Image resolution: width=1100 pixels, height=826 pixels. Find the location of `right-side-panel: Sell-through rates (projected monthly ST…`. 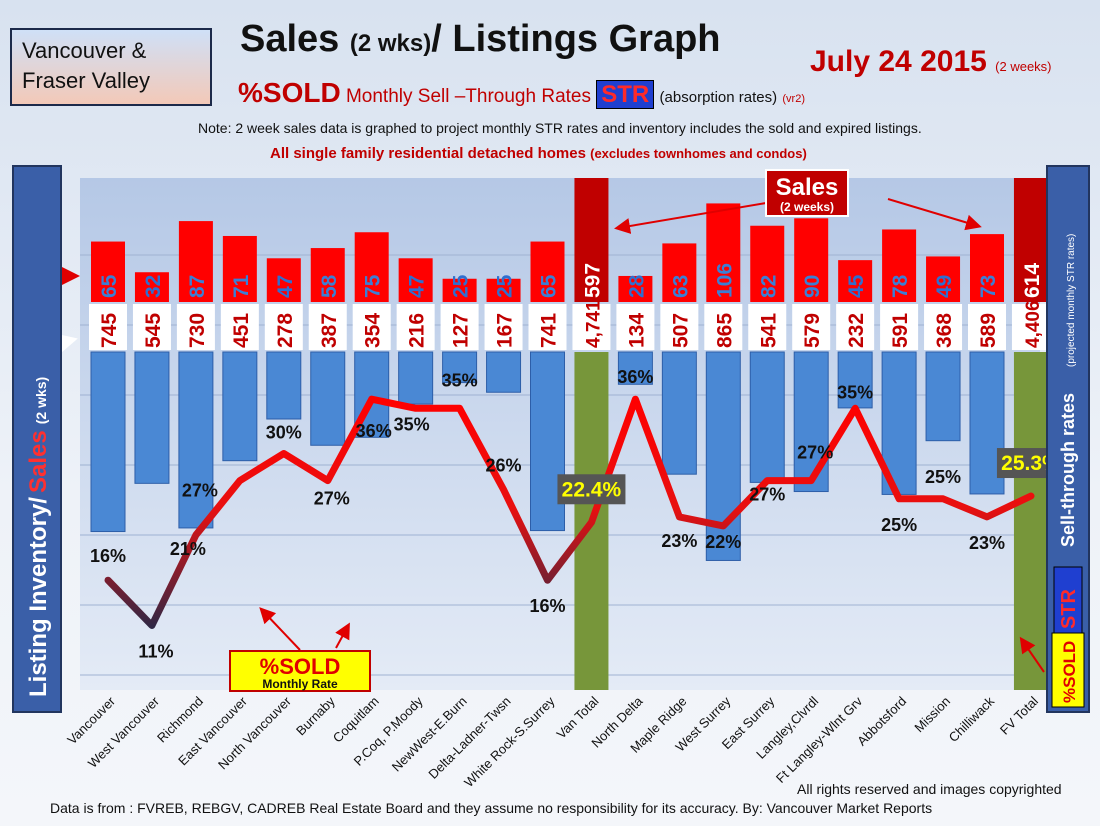

right-side-panel: Sell-through rates (projected monthly ST… is located at coordinates (1068, 439).